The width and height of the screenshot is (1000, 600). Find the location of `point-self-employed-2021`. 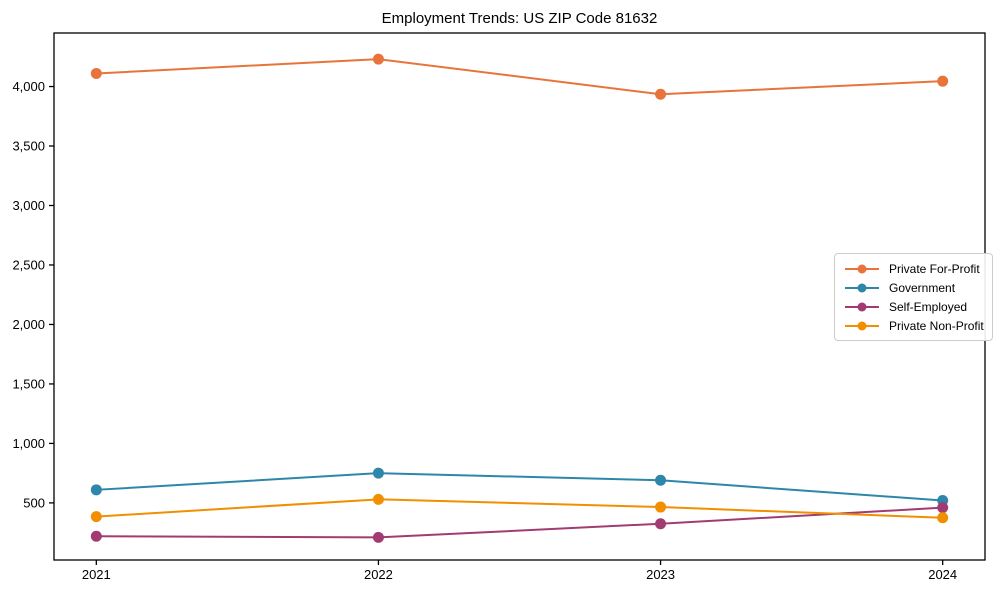

point-self-employed-2021 is located at coordinates (96, 536).